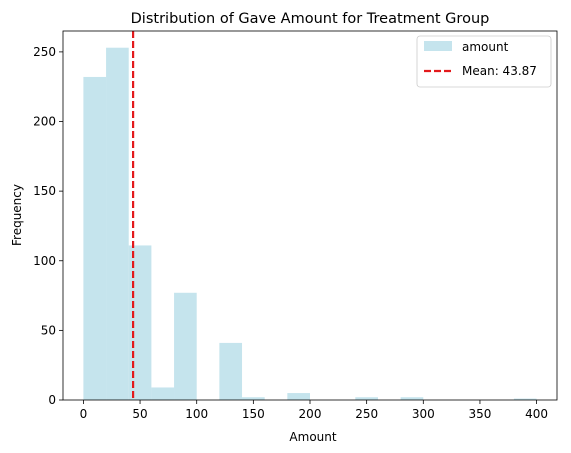 This screenshot has height=453, width=571. What do you see at coordinates (536, 414) in the screenshot?
I see `x-tick-label: 400` at bounding box center [536, 414].